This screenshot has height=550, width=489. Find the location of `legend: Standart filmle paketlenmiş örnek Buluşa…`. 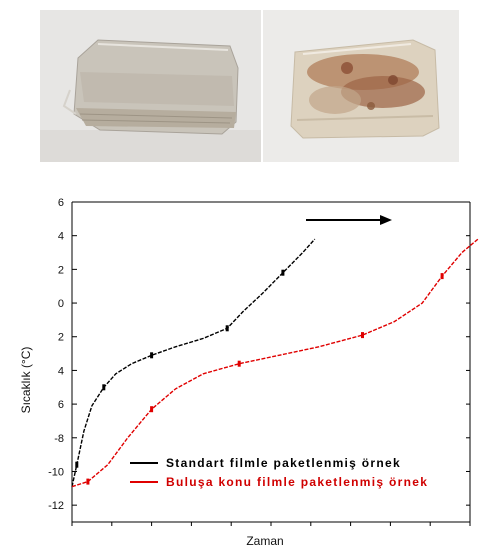

legend: Standart filmle paketlenmiş örnek Buluşa… is located at coordinates (279, 472).